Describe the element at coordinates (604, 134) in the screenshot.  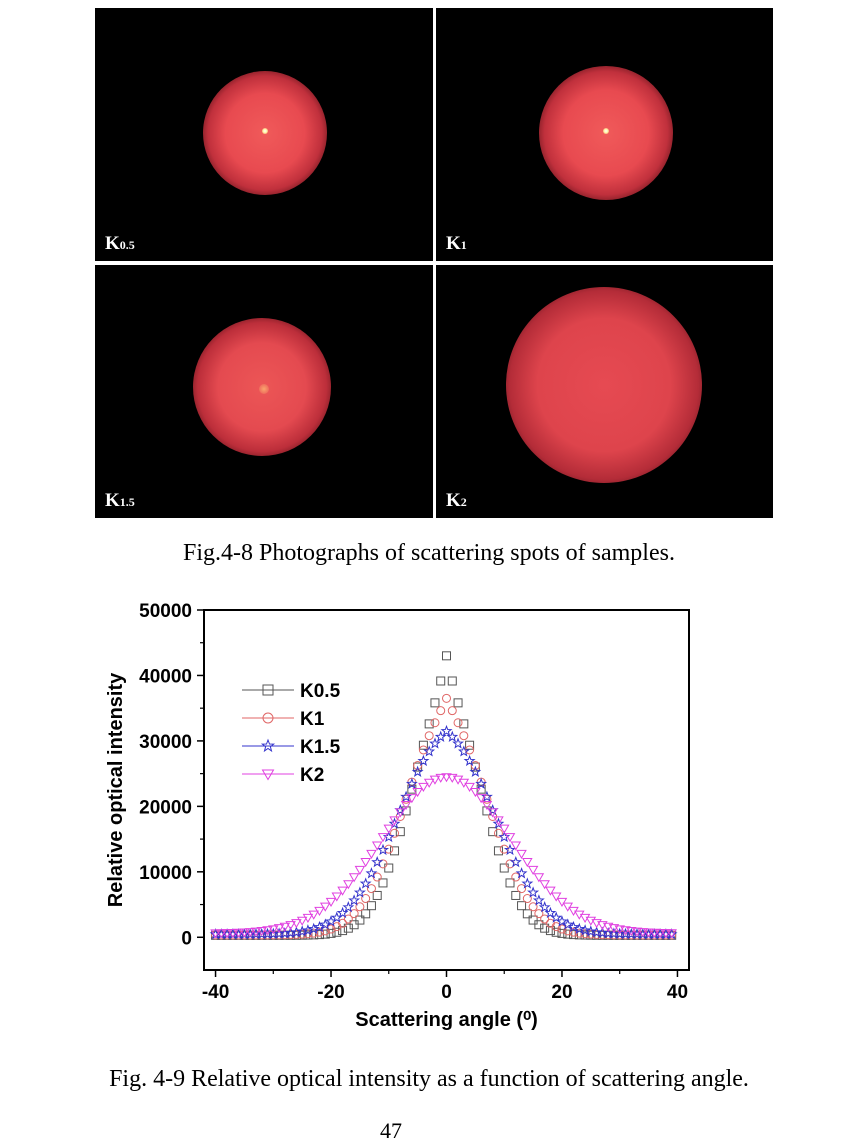
I see `photo-panel-k1: K1` at that location.